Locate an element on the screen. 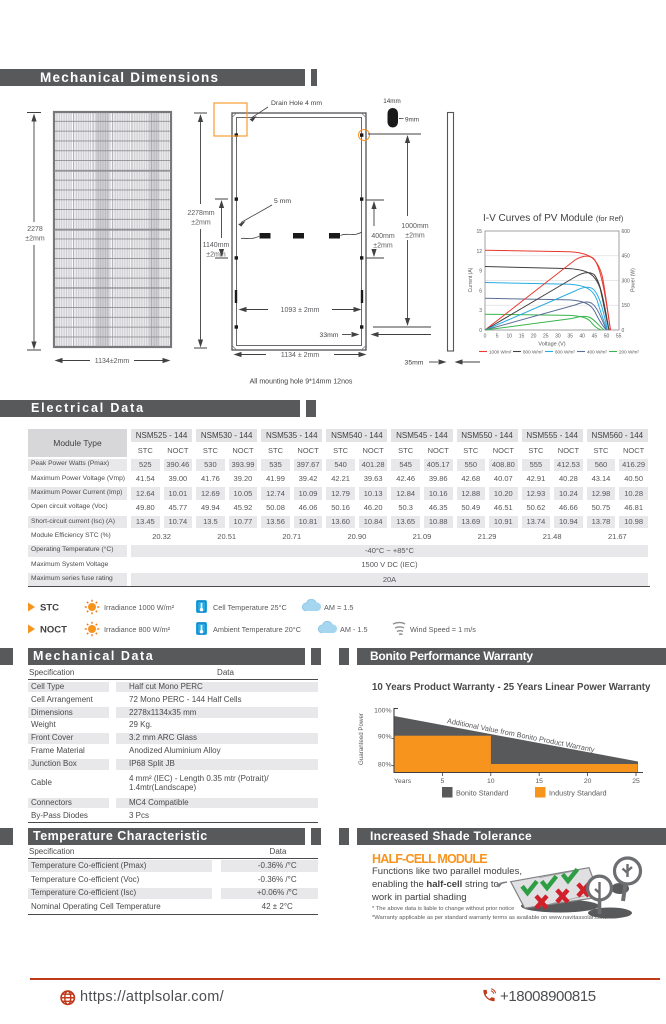  svg-text: 150 is located at coordinates (626, 306).